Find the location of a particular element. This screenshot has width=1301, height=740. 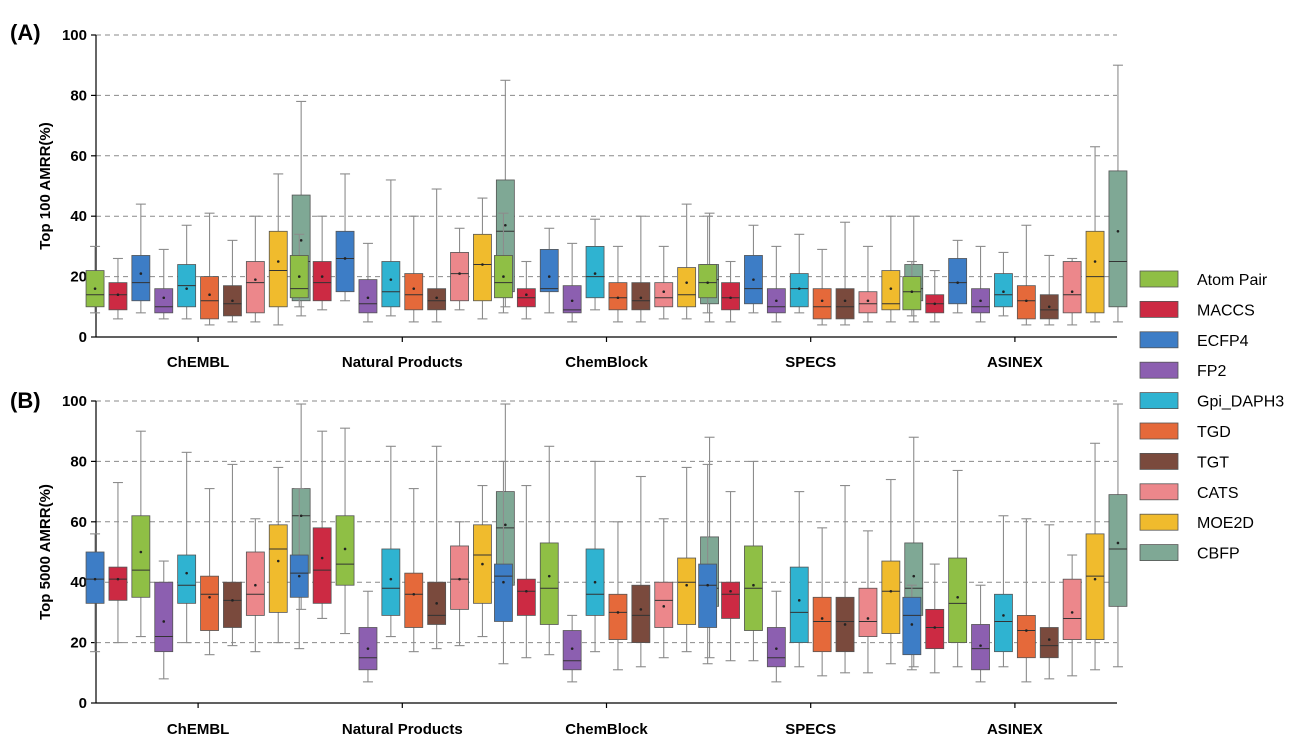

legend-label: MACCS is located at coordinates (1226, 310).